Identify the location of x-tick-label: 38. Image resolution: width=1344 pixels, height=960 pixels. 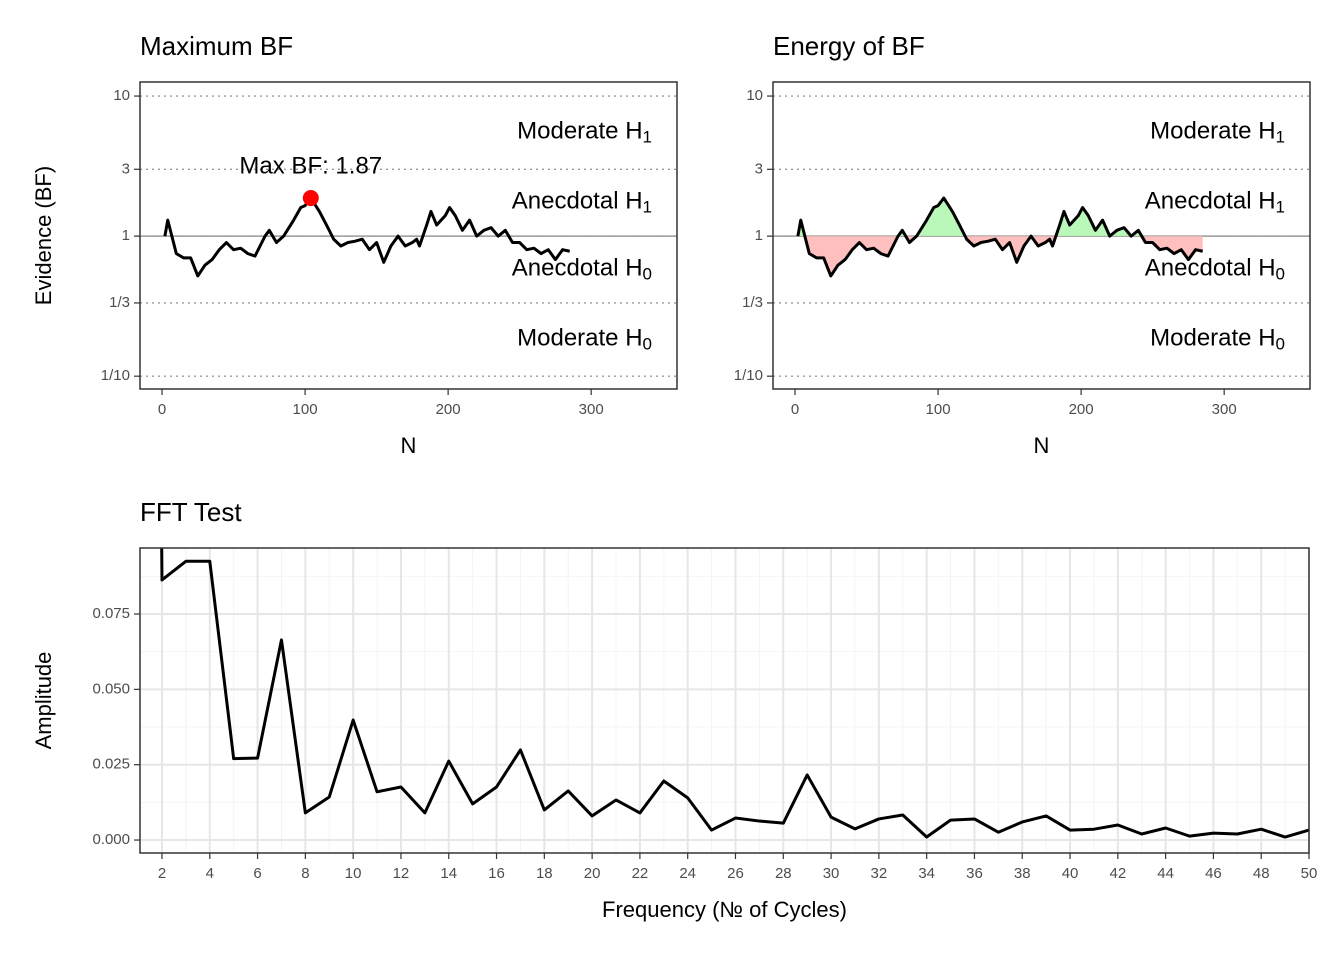
(1022, 873).